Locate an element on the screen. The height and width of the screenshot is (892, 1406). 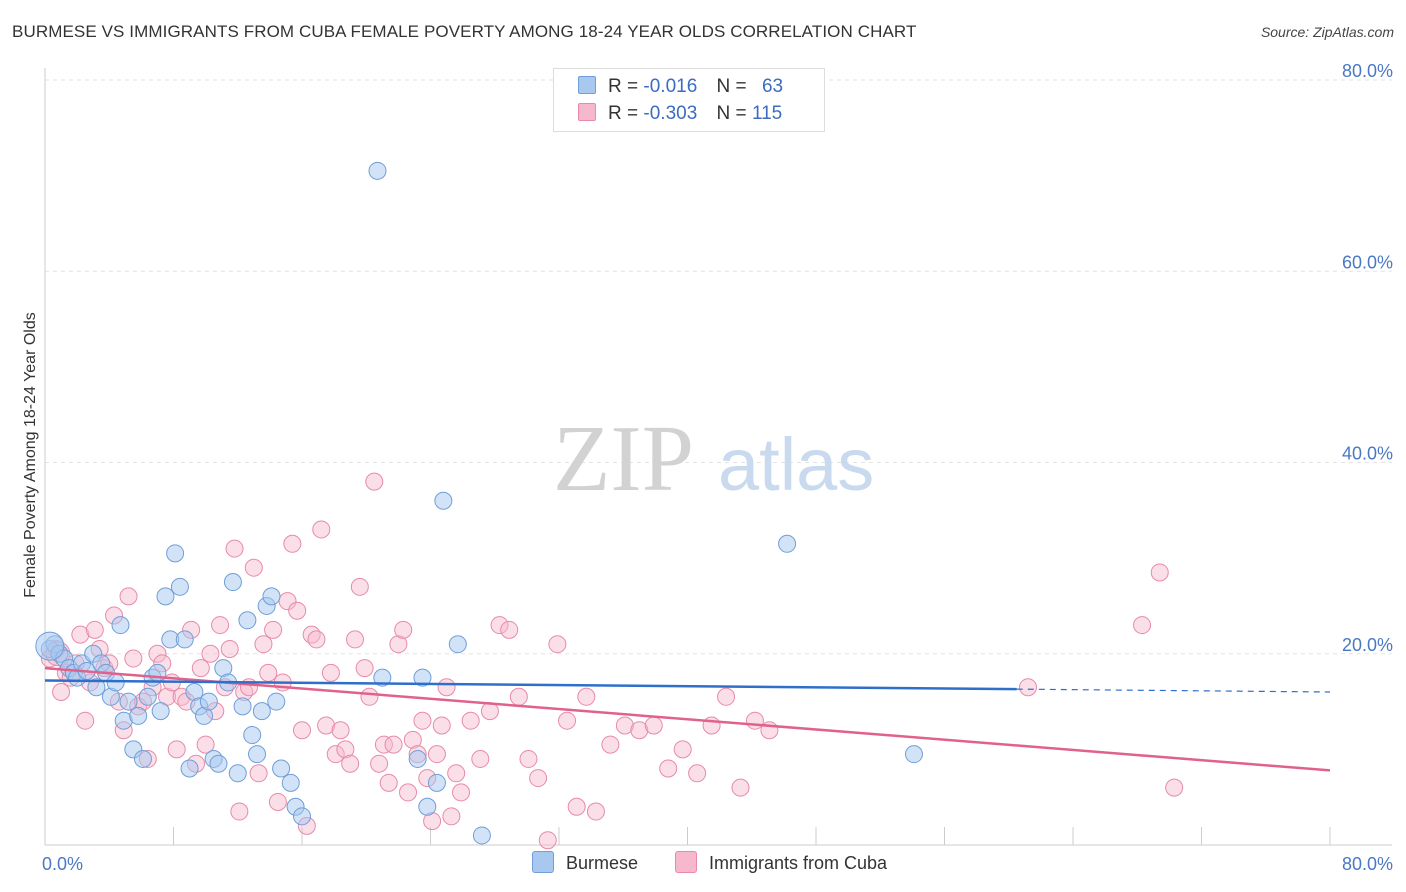
trend-lines is located at coordinates (687, 719).